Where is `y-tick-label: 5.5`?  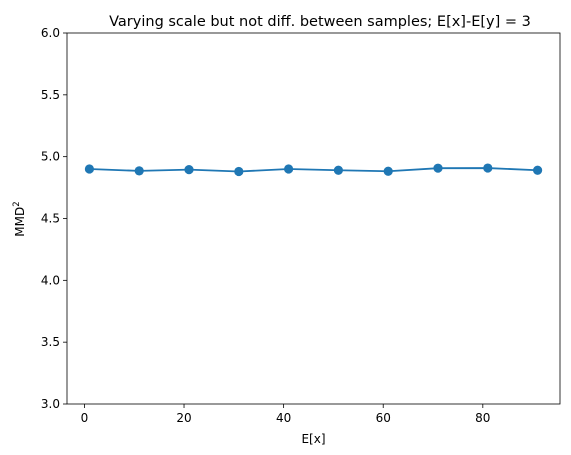
y-tick-label: 5.5 is located at coordinates (50, 95).